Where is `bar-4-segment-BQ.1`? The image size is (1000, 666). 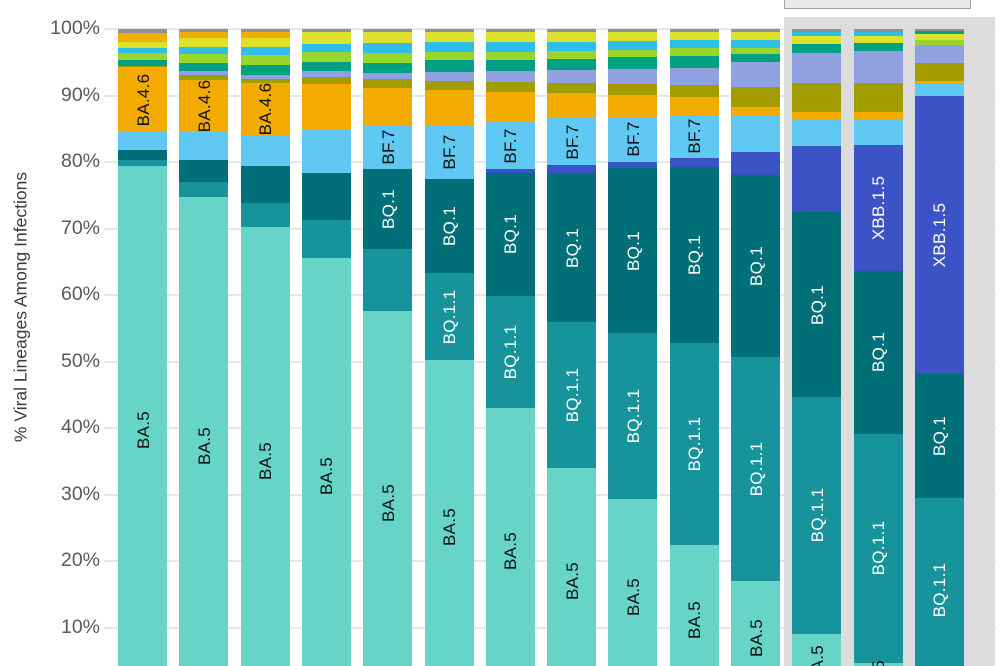 bar-4-segment-BQ.1 is located at coordinates (326, 196).